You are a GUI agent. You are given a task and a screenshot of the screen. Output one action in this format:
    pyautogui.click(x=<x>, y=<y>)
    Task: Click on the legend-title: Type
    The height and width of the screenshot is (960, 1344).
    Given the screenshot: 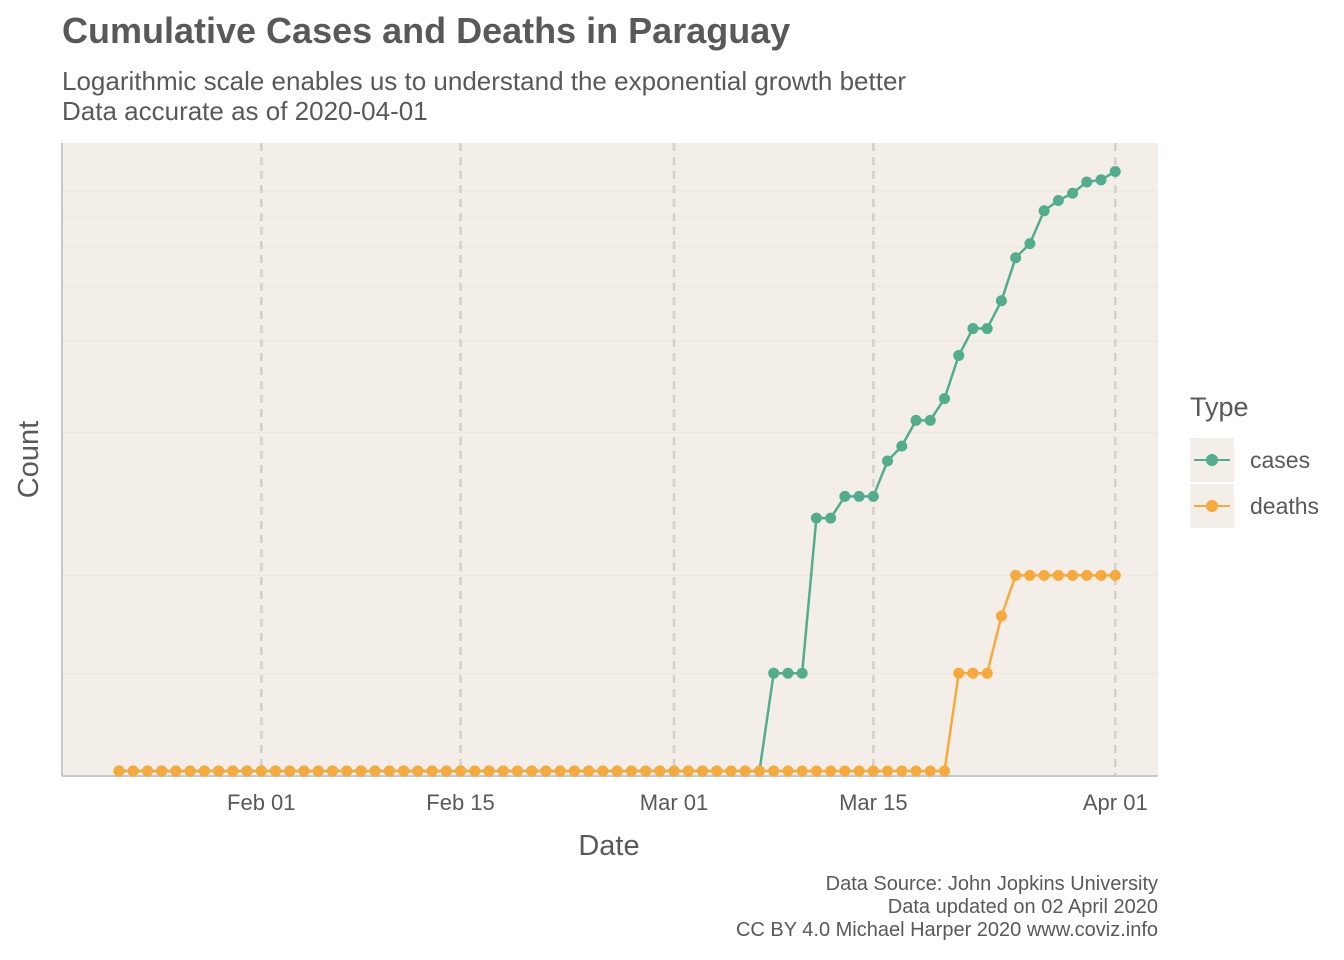 What is the action you would take?
    pyautogui.click(x=1219, y=407)
    